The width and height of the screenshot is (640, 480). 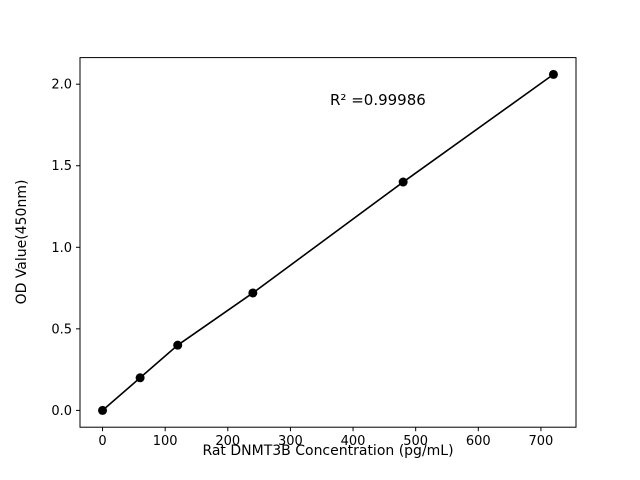 What do you see at coordinates (290, 441) in the screenshot?
I see `x-tick-label: 300` at bounding box center [290, 441].